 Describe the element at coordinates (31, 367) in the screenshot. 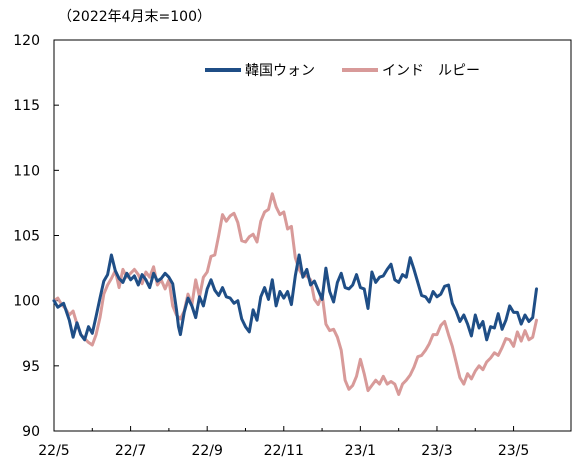

I see `y-tick-label: 95` at that location.